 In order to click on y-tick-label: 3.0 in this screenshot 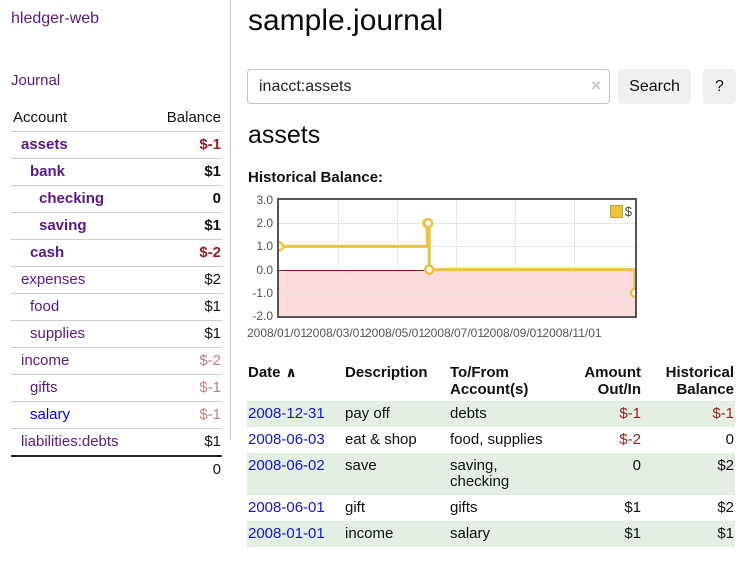, I will do `click(264, 200)`.